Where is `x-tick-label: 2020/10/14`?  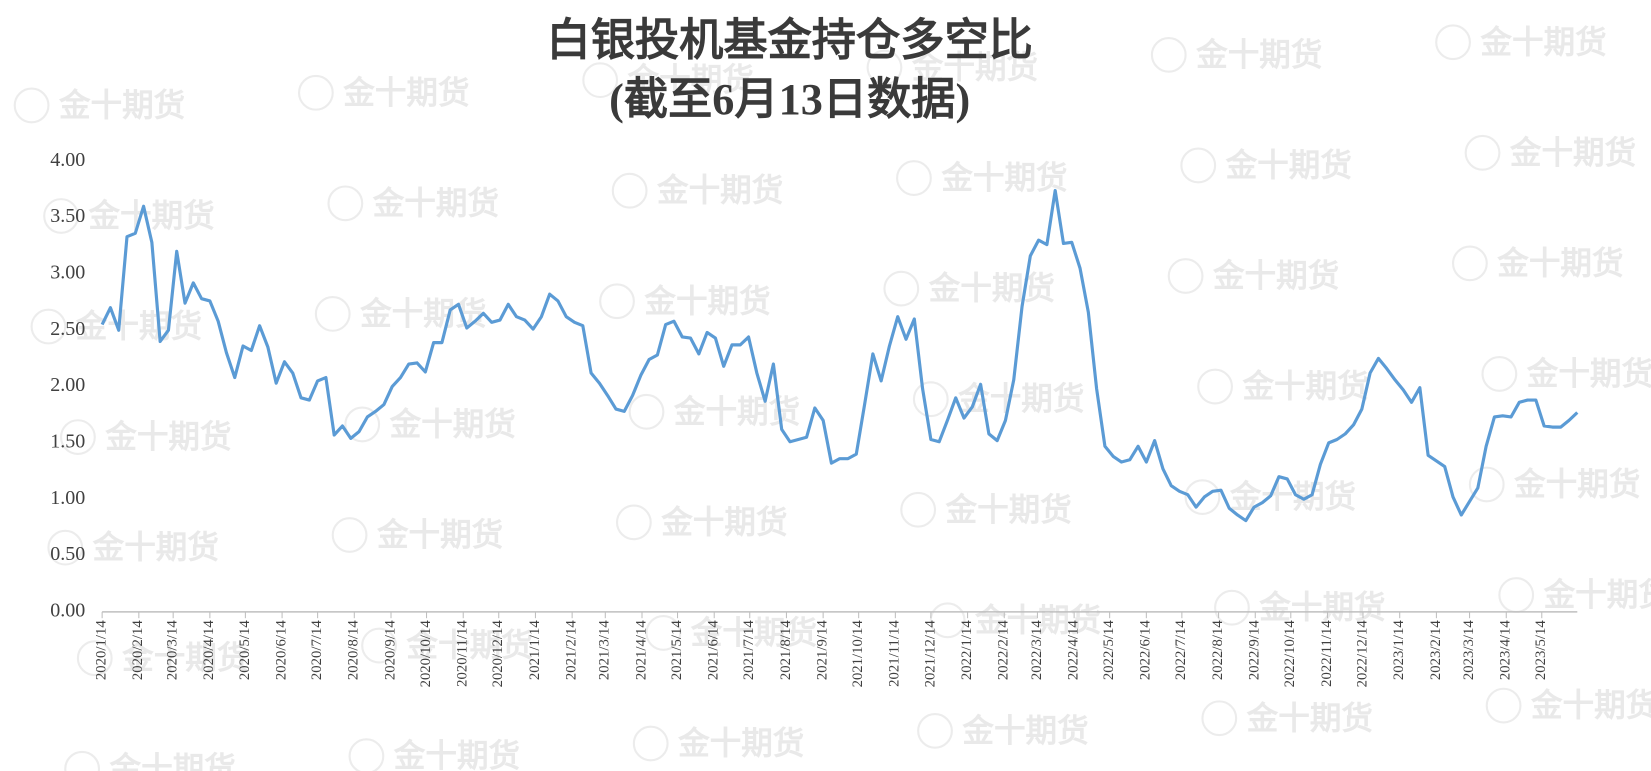
x-tick-label: 2020/10/14 is located at coordinates (426, 654).